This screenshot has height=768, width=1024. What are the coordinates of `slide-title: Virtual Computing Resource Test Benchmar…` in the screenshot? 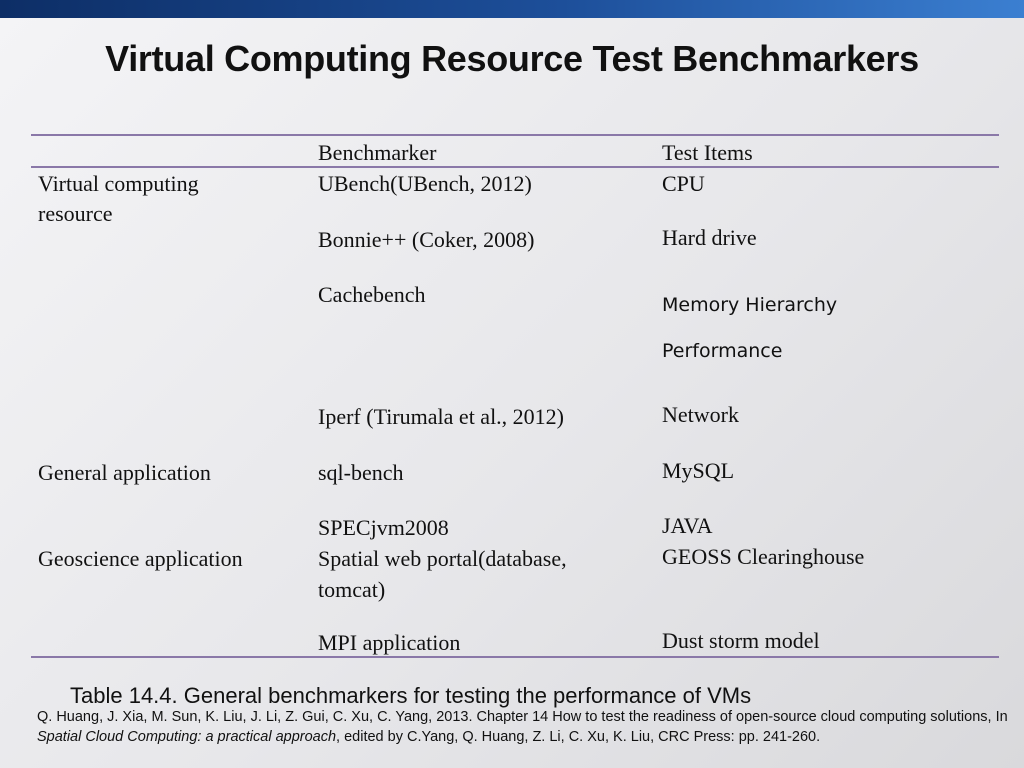 It's located at (512, 58).